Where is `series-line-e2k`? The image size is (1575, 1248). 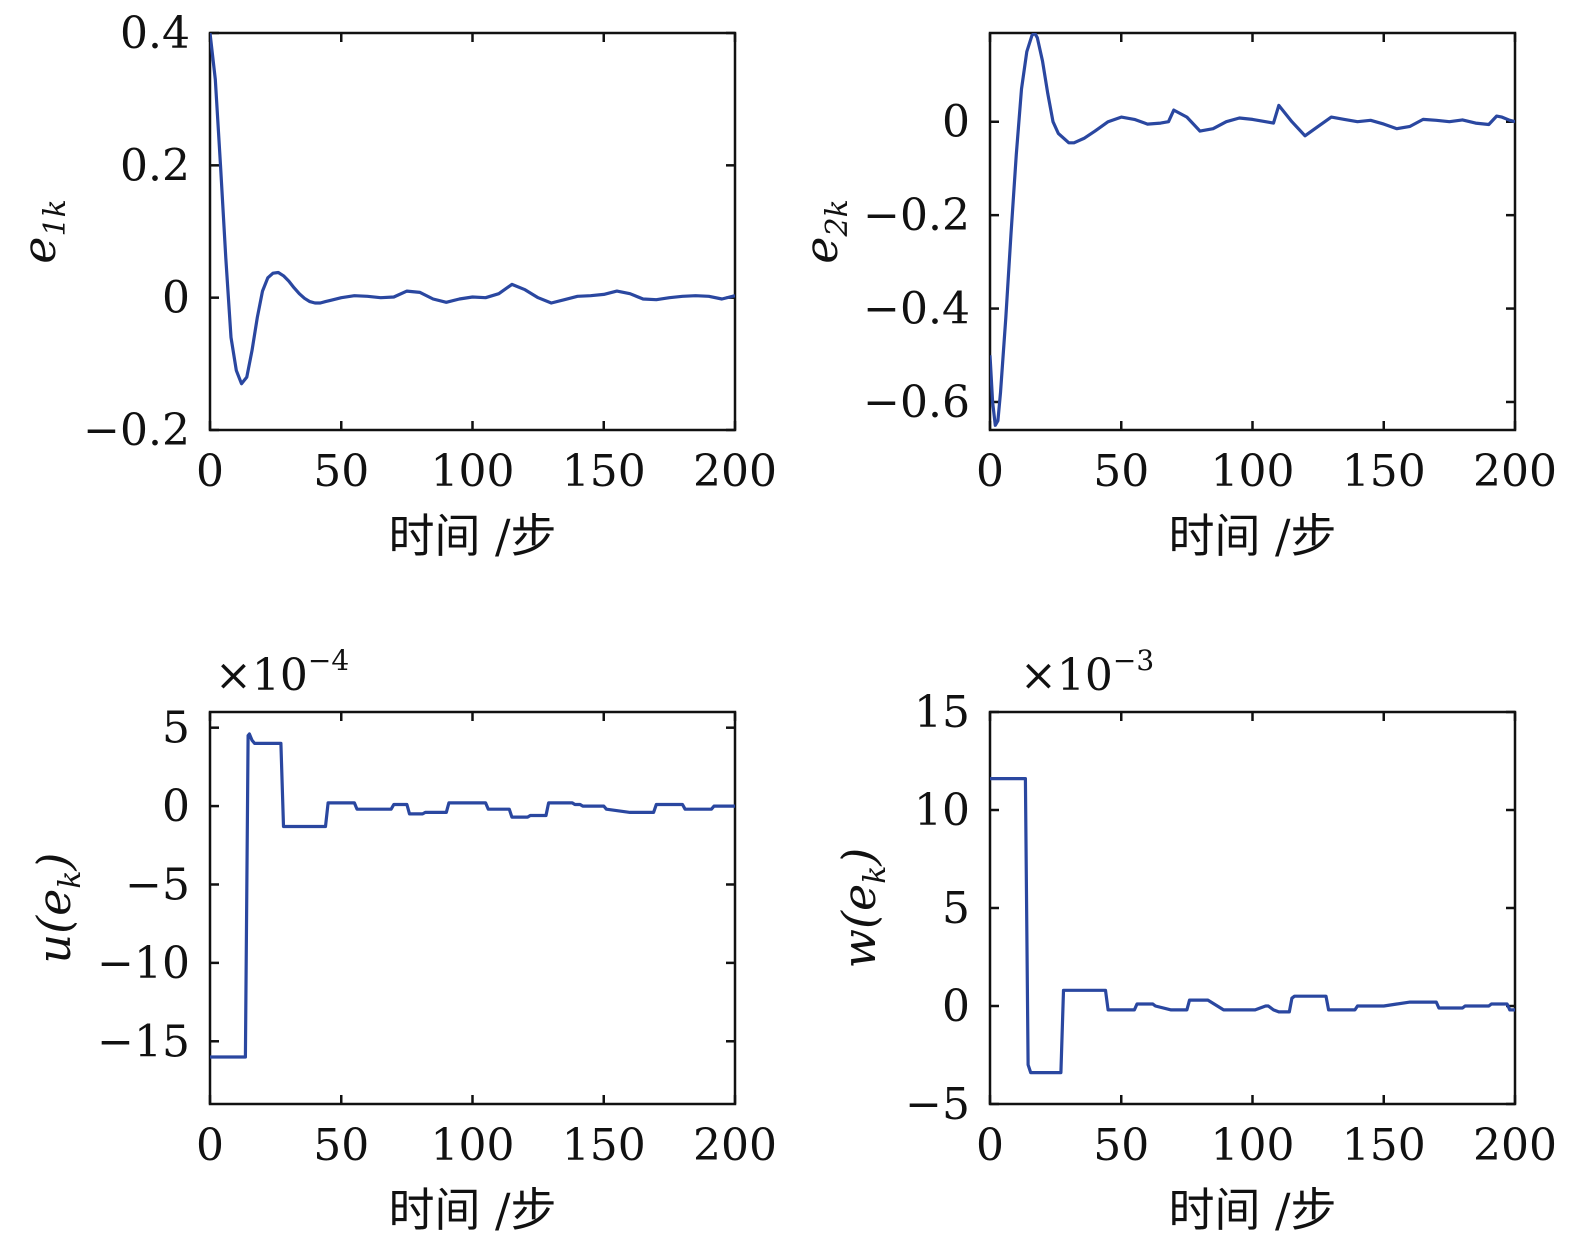 series-line-e2k is located at coordinates (1252, 230).